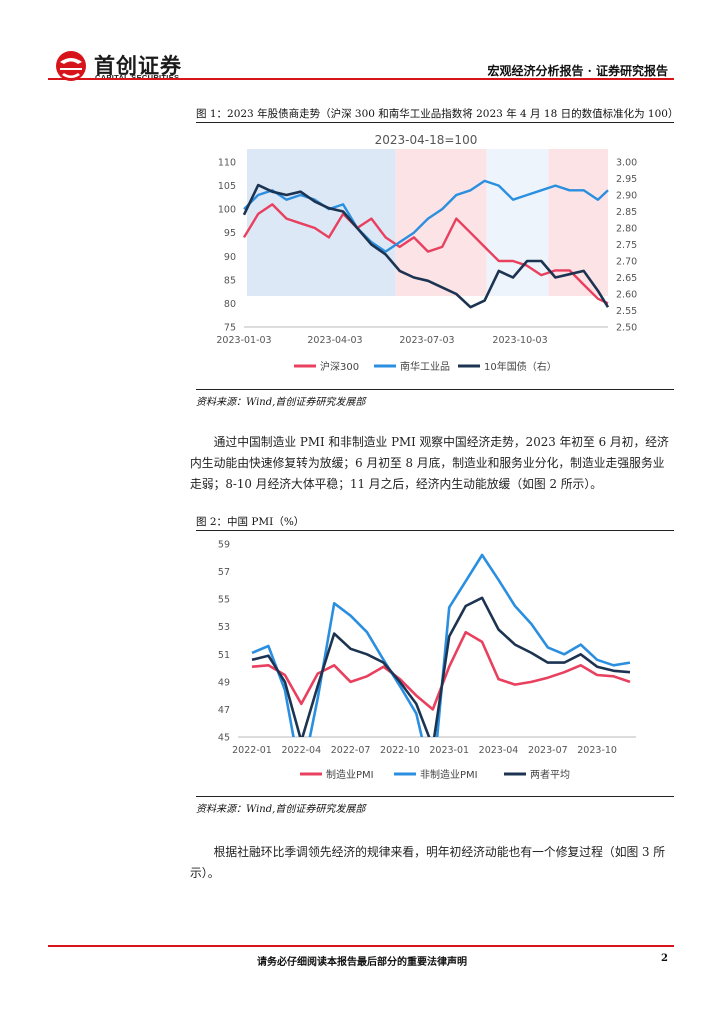 The width and height of the screenshot is (724, 1024). Describe the element at coordinates (361, 79) in the screenshot. I see `header-rule` at that location.